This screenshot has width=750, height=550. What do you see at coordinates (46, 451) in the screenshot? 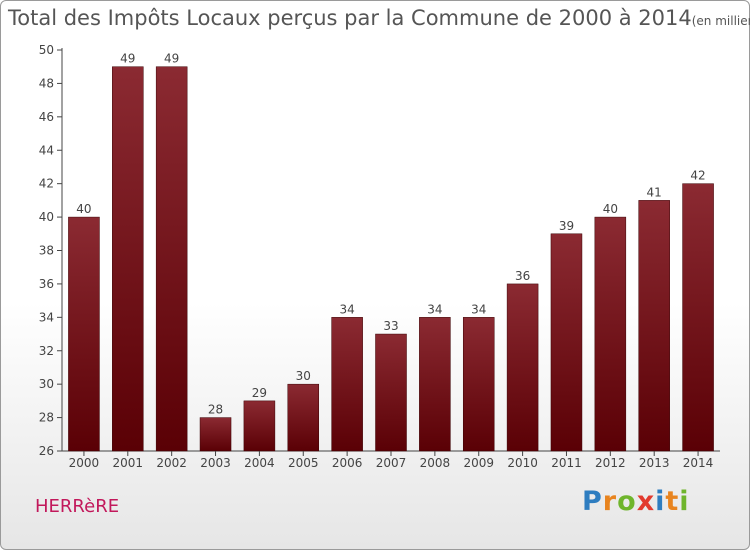
I see `y-tick-label: 26` at bounding box center [46, 451].